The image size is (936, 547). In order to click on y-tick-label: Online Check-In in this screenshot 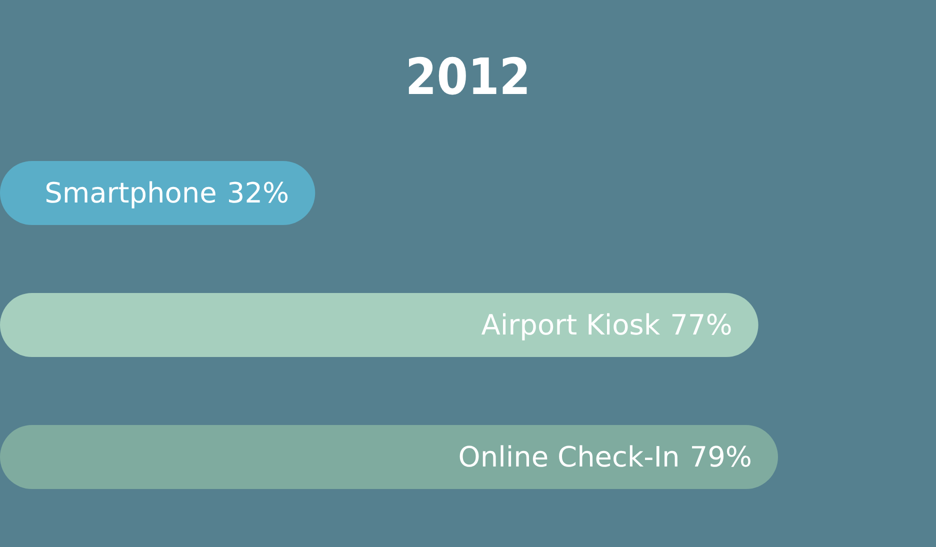, I will do `click(569, 457)`.